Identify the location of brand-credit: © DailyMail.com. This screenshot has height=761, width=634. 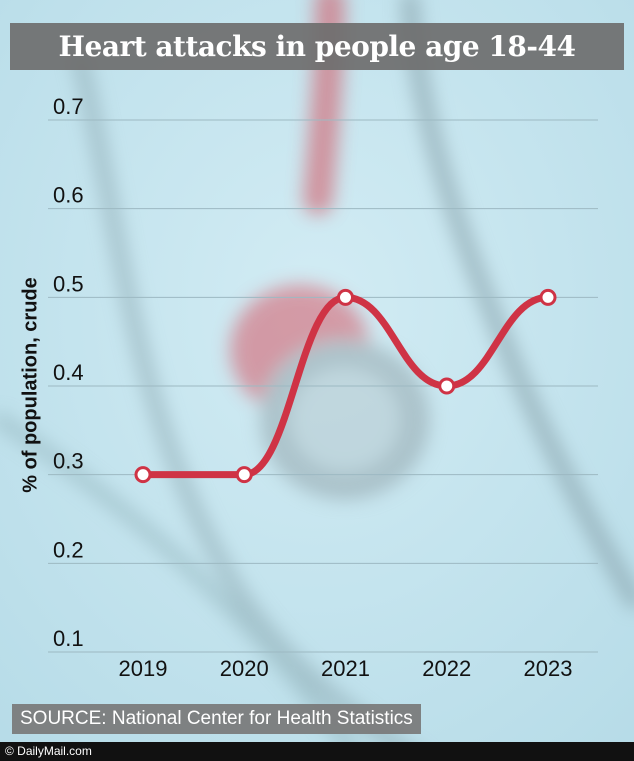
(48, 751).